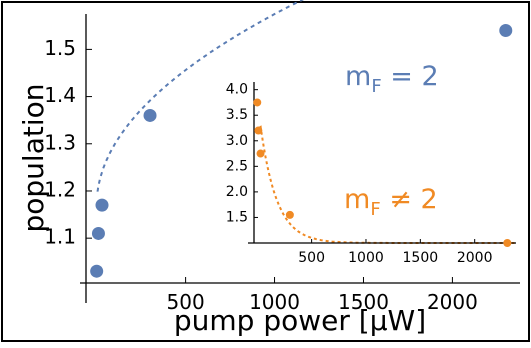 This screenshot has width=531, height=348. What do you see at coordinates (60, 142) in the screenshot?
I see `main-y-tick-label: 1.3` at bounding box center [60, 142].